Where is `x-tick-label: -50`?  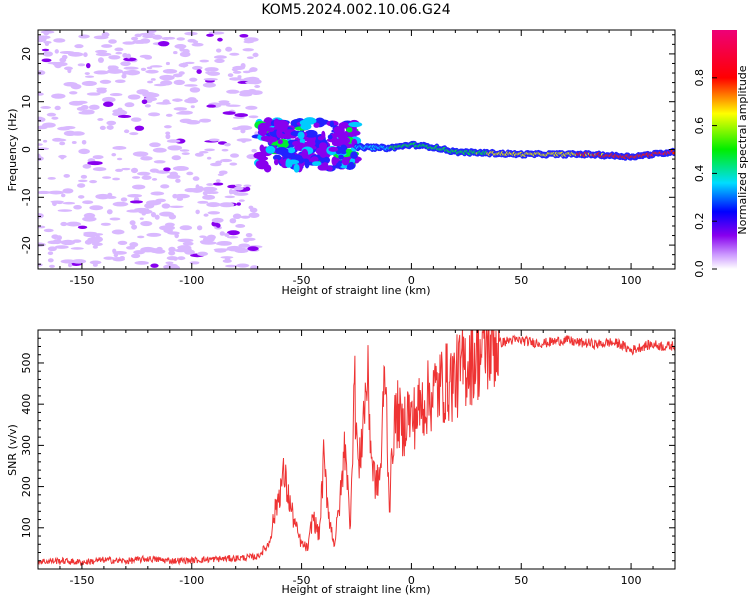
x-tick-label: -50 is located at coordinates (302, 280).